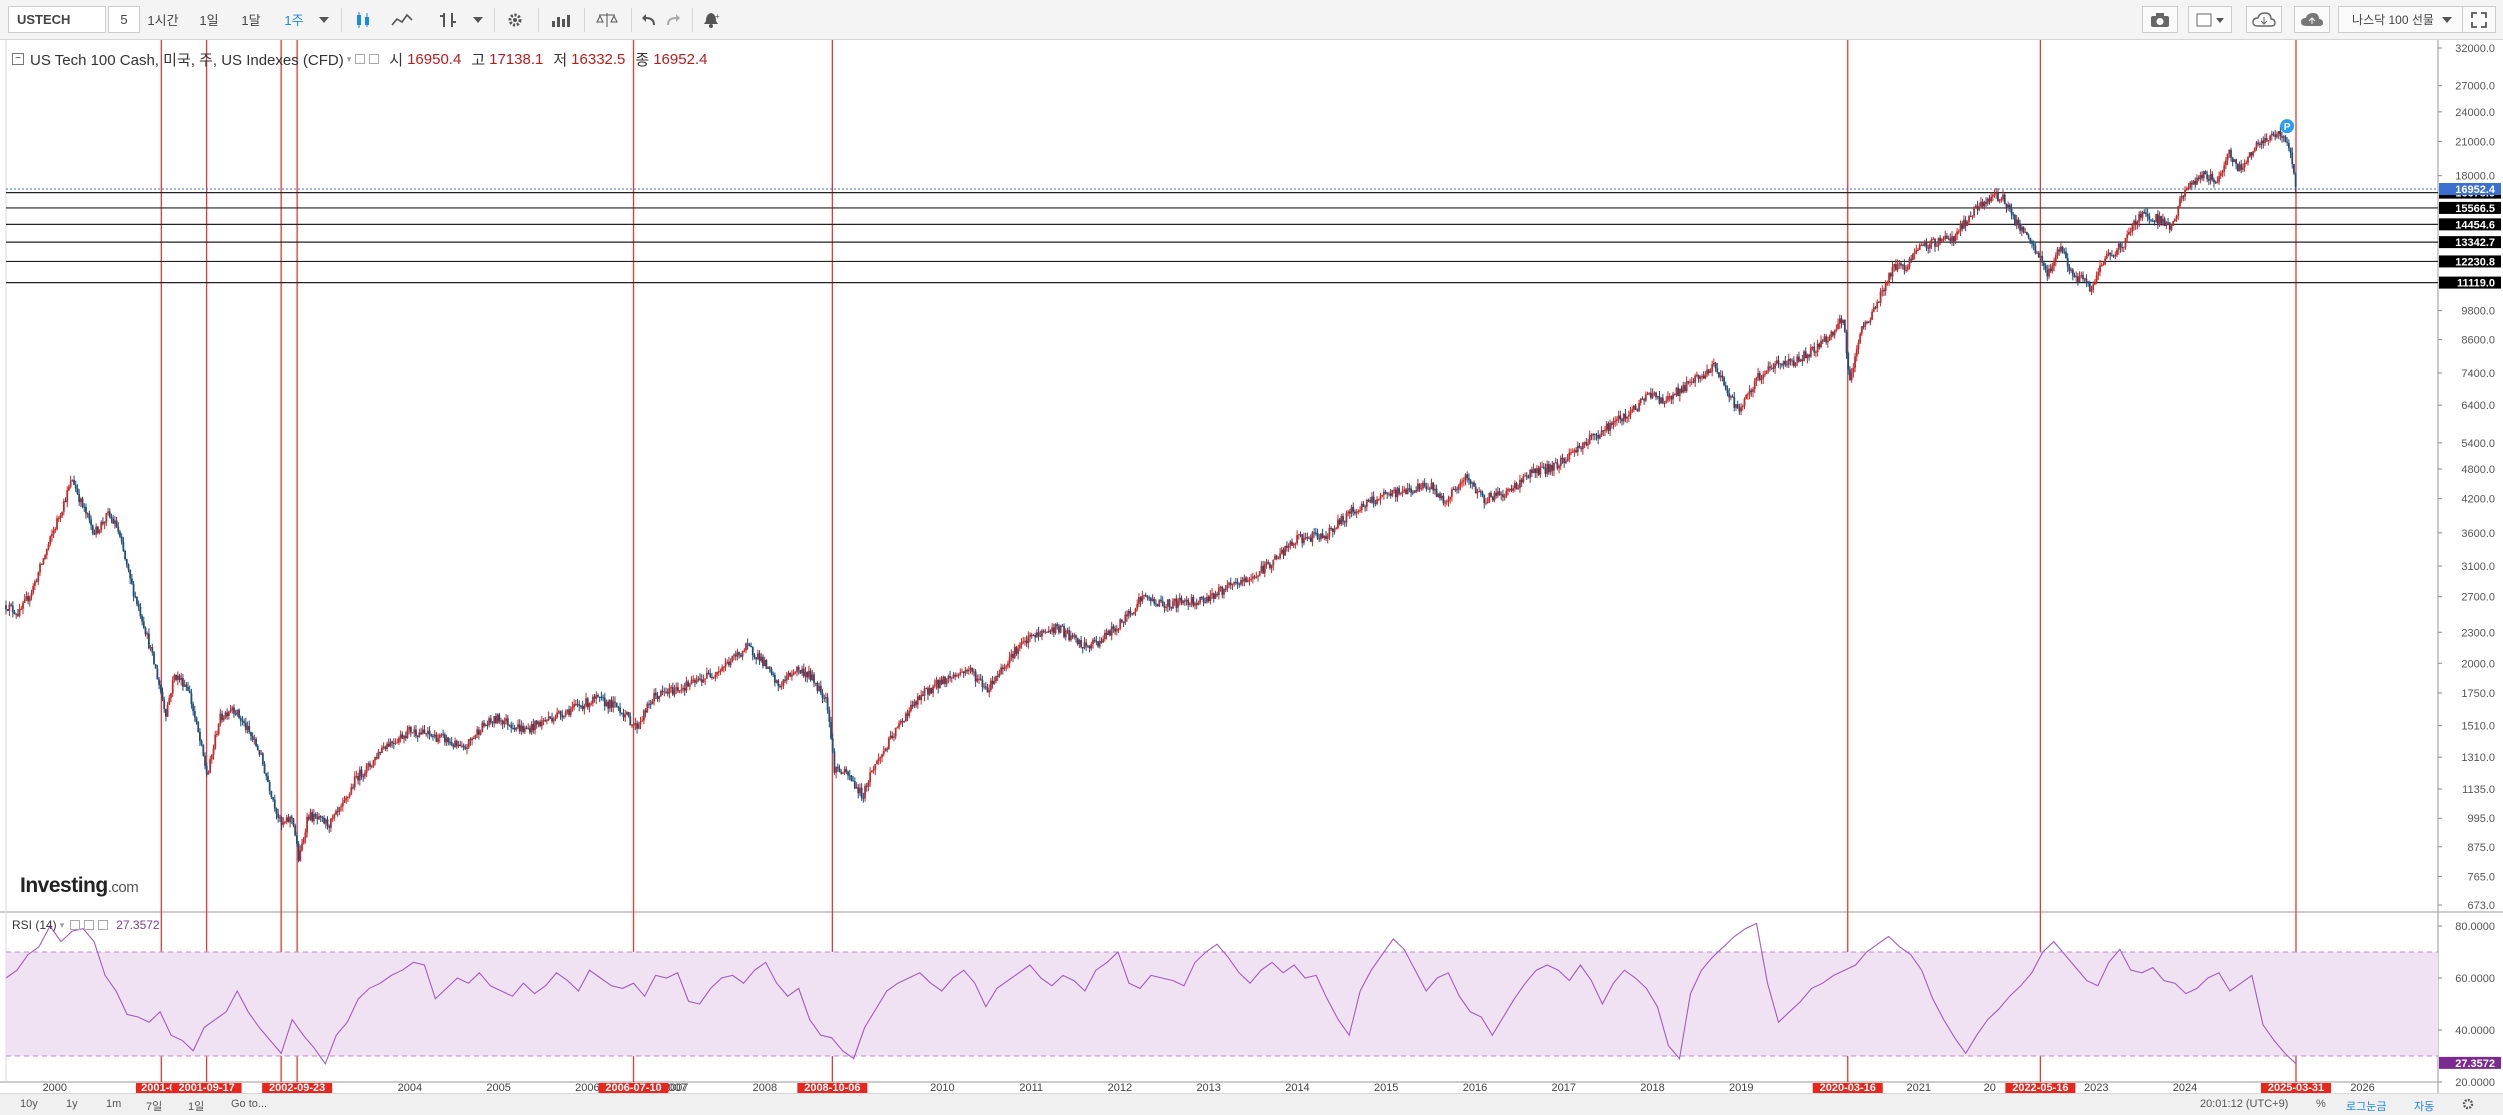  Describe the element at coordinates (196, 1107) in the screenshot. I see `range-1d-button: 1일` at that location.